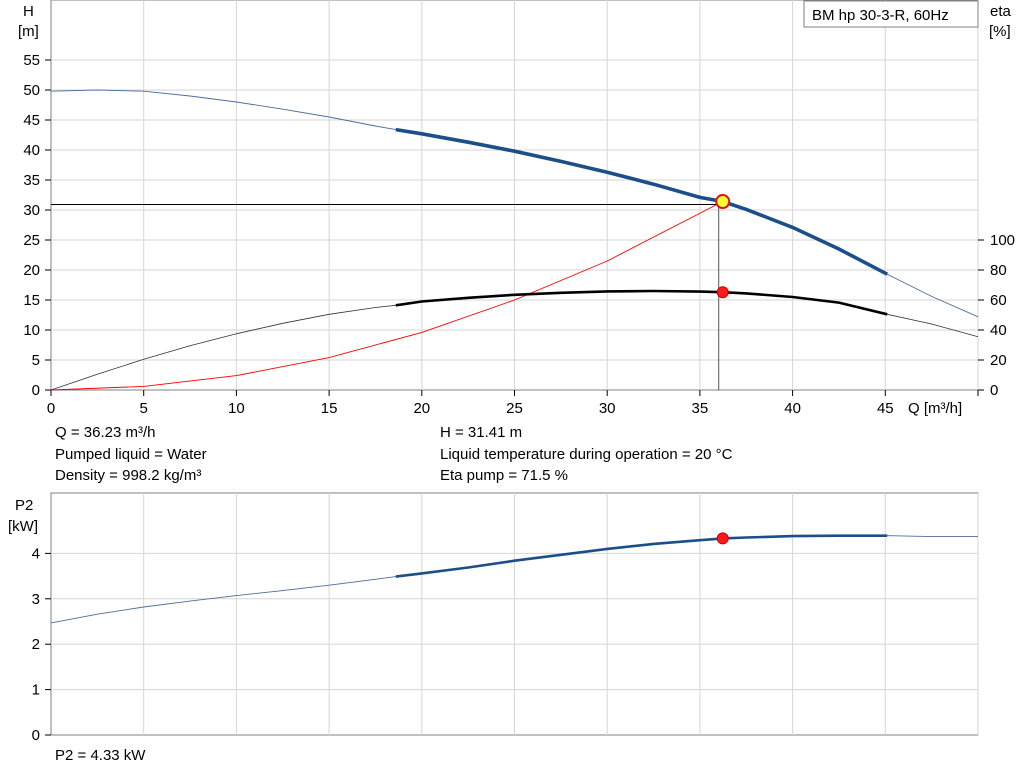 The image size is (1024, 781). Describe the element at coordinates (144, 408) in the screenshot. I see `x-tick-label: 5` at that location.